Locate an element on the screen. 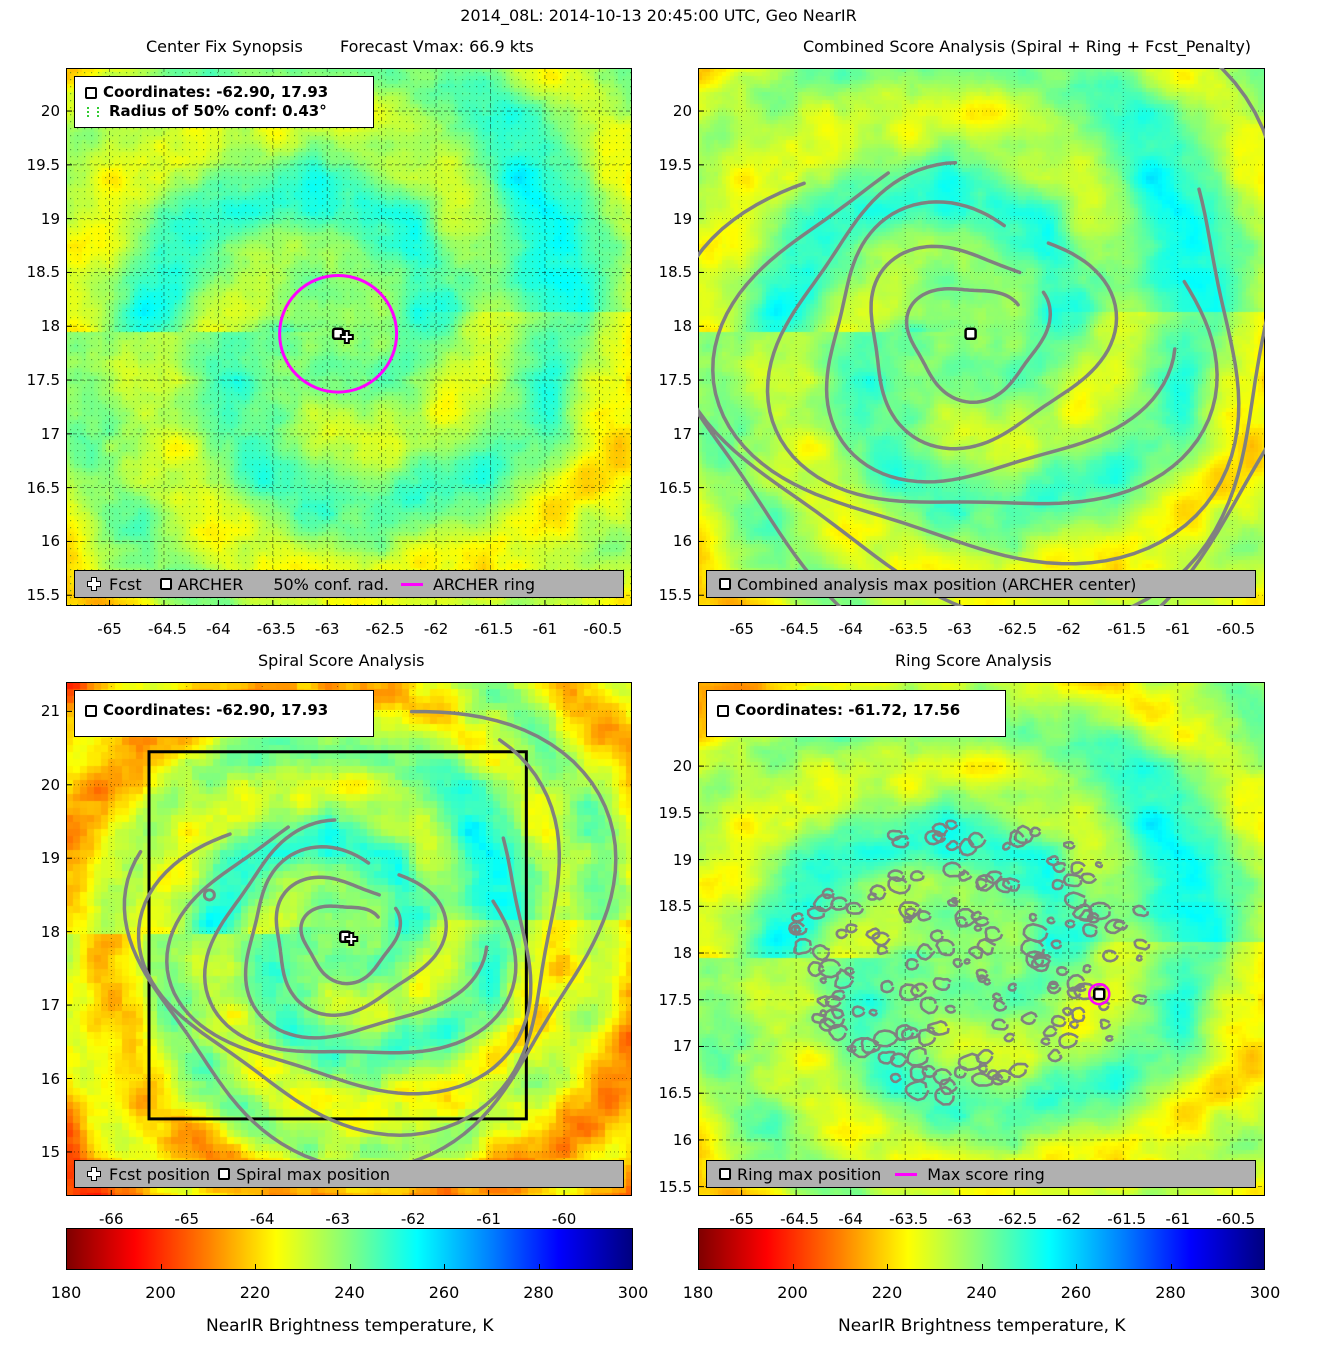 This screenshot has height=1350, width=1317. colorbar-tick-label: 220 is located at coordinates (887, 1292).